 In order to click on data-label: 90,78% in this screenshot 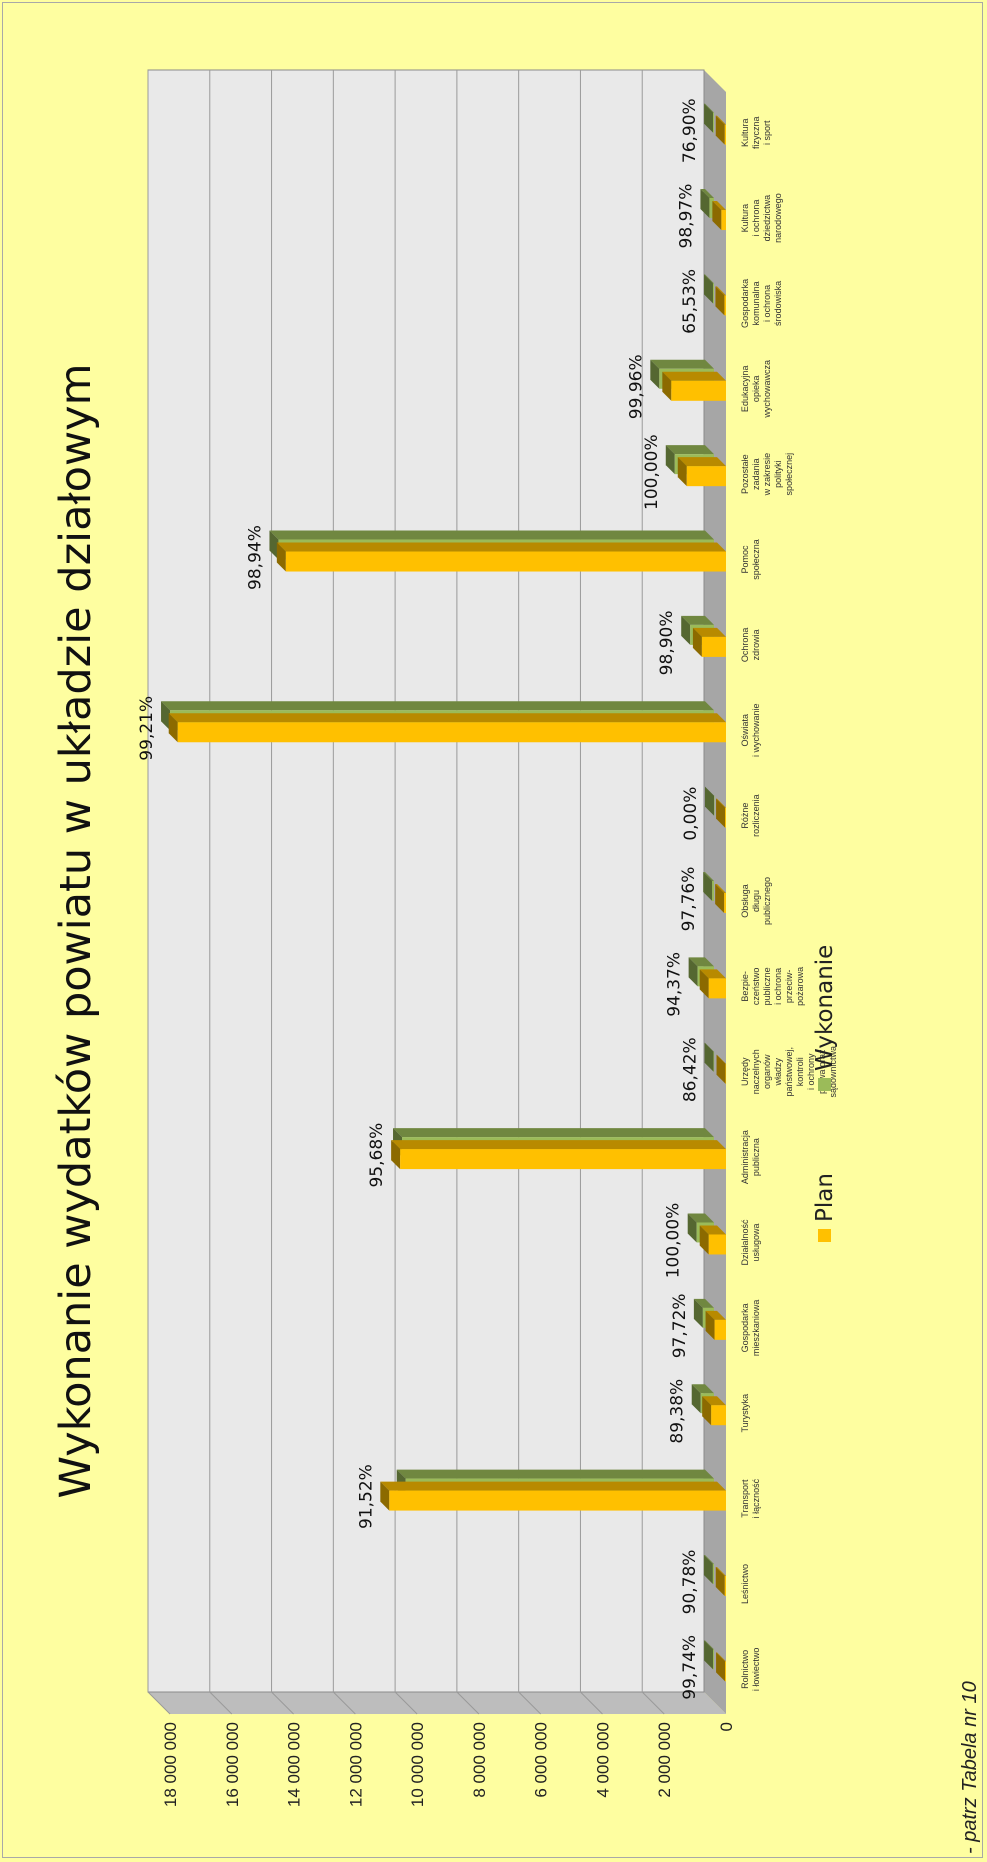, I will do `click(690, 1582)`.